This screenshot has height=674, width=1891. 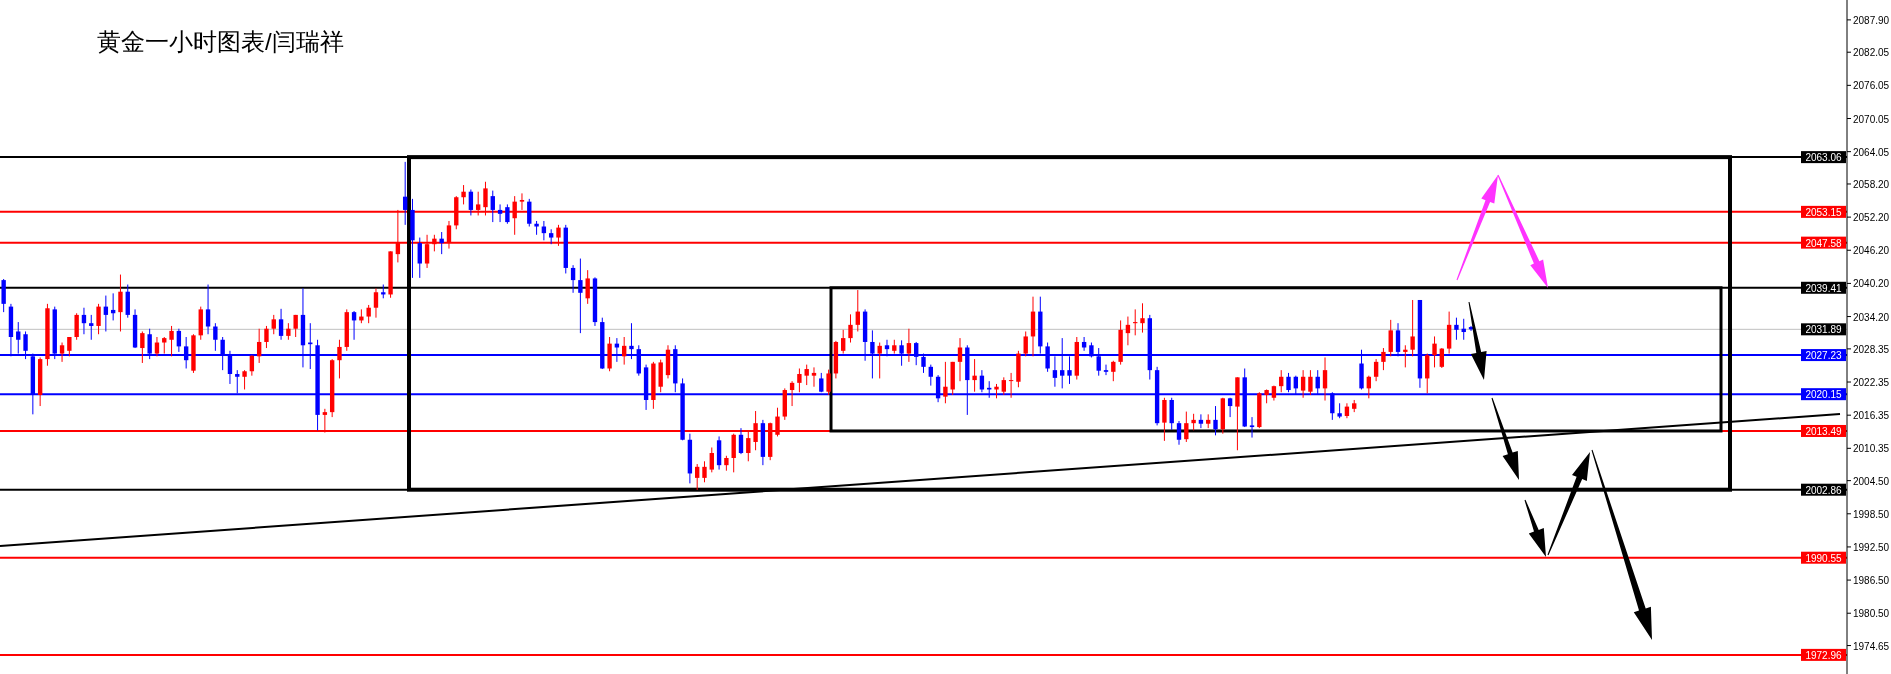 What do you see at coordinates (1871, 251) in the screenshot?
I see `y-tick-label: 2046.20` at bounding box center [1871, 251].